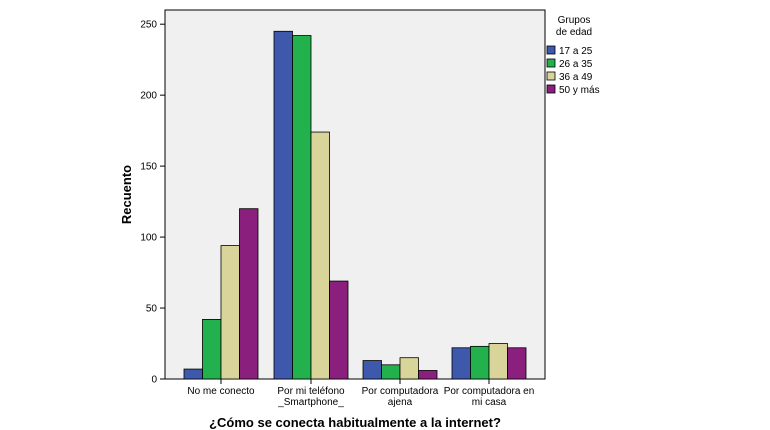 Image resolution: width=770 pixels, height=430 pixels. I want to click on y-tick-label: 100, so click(148, 238).